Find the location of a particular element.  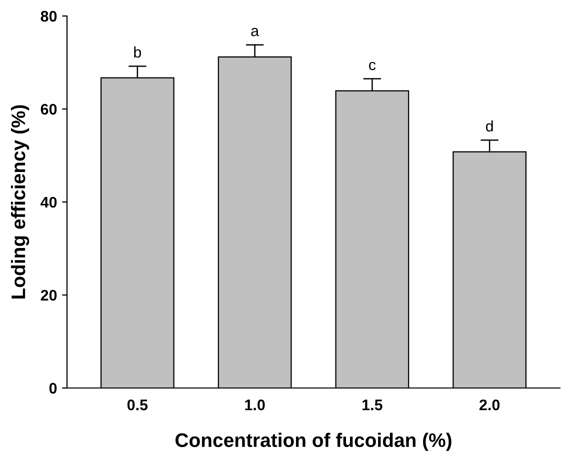

annotation: c is located at coordinates (372, 66).